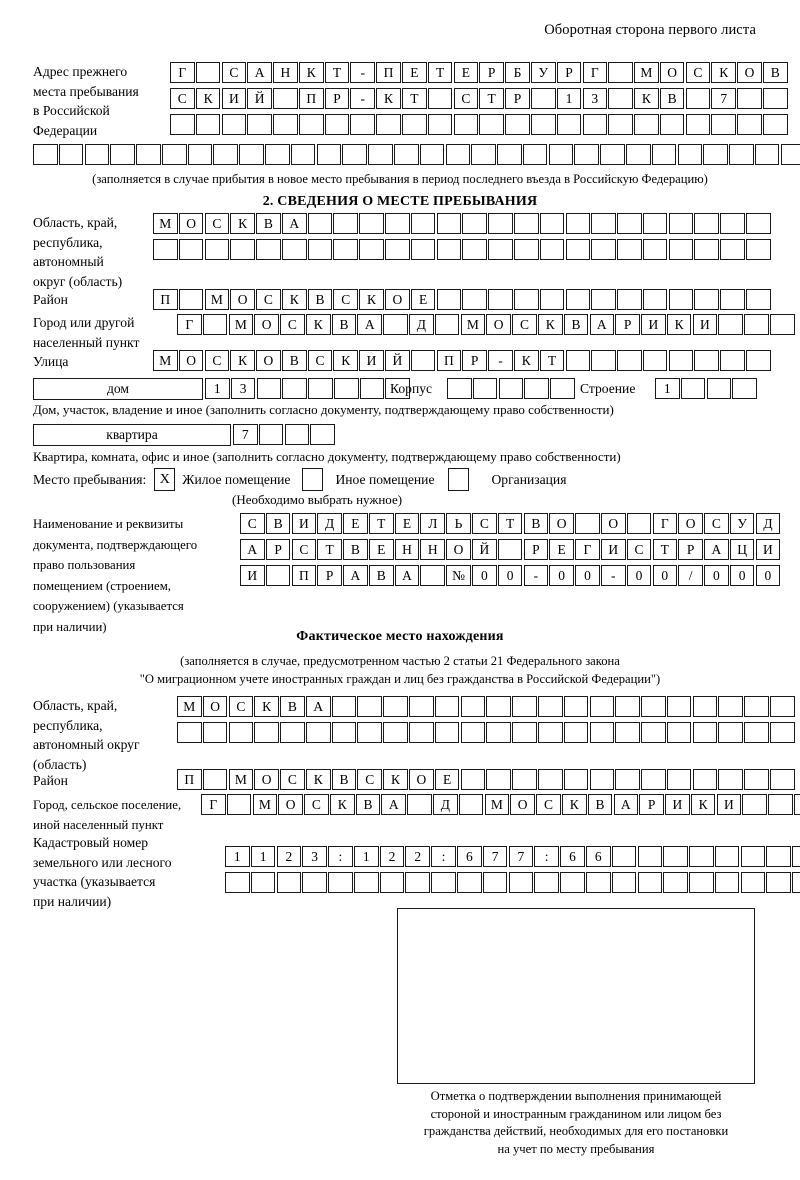 Image resolution: width=800 pixels, height=1180 pixels. I want to click on cadastral-row-1-cell-15: 6, so click(598, 856).